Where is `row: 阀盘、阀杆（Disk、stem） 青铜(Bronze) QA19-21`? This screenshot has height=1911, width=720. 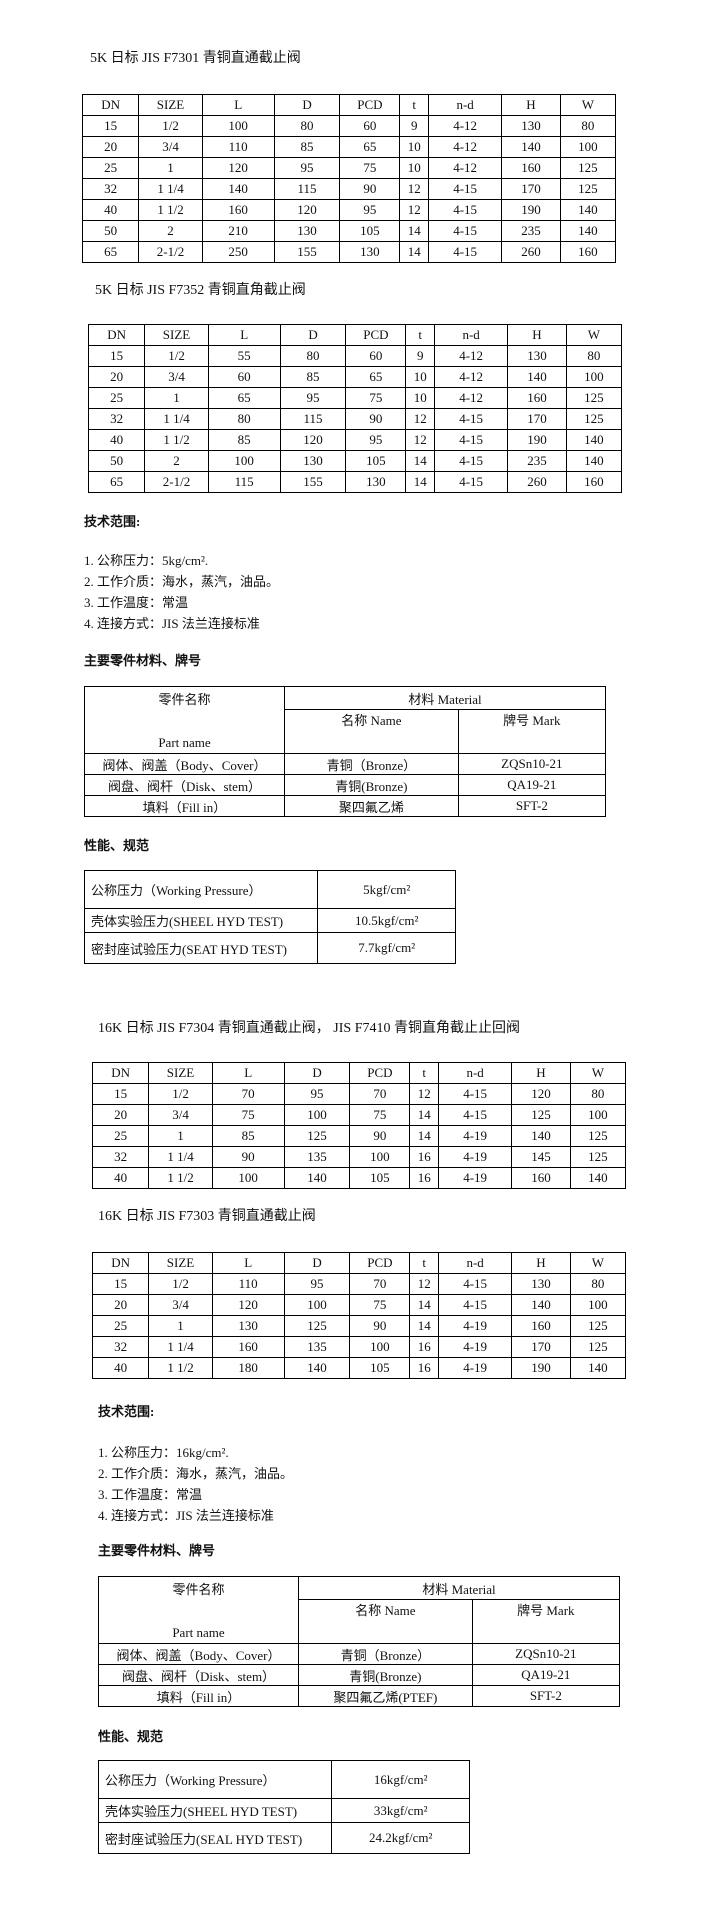 row: 阀盘、阀杆（Disk、stem） 青铜(Bronze) QA19-21 is located at coordinates (345, 785).